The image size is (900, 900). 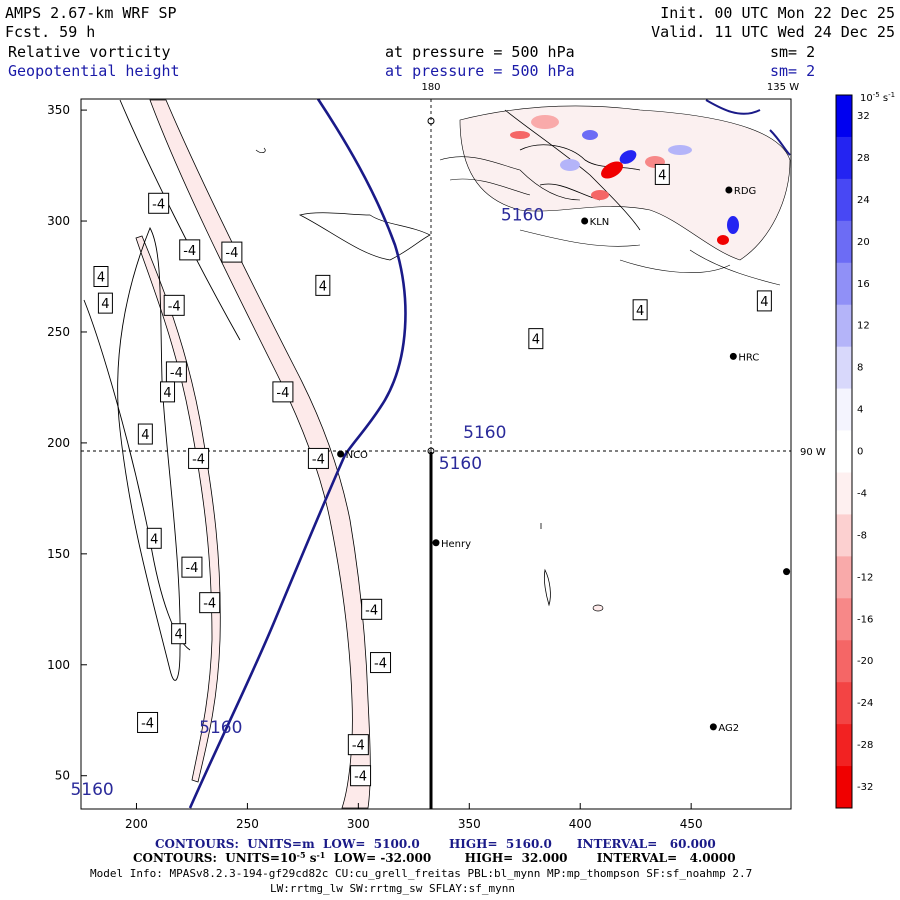 I want to click on smoothing-height: sm= 2, so click(x=792, y=71).